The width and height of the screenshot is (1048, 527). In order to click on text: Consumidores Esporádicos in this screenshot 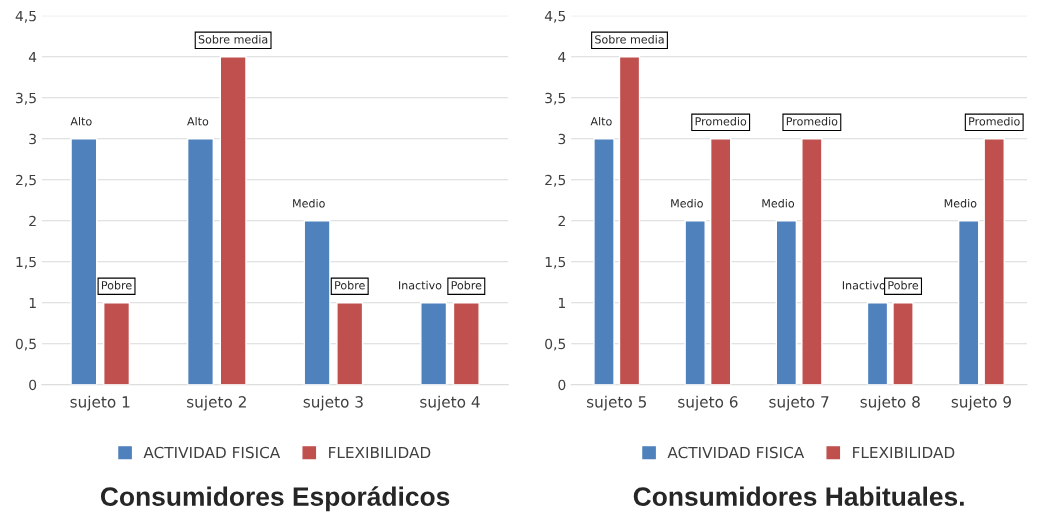, I will do `click(275, 499)`.